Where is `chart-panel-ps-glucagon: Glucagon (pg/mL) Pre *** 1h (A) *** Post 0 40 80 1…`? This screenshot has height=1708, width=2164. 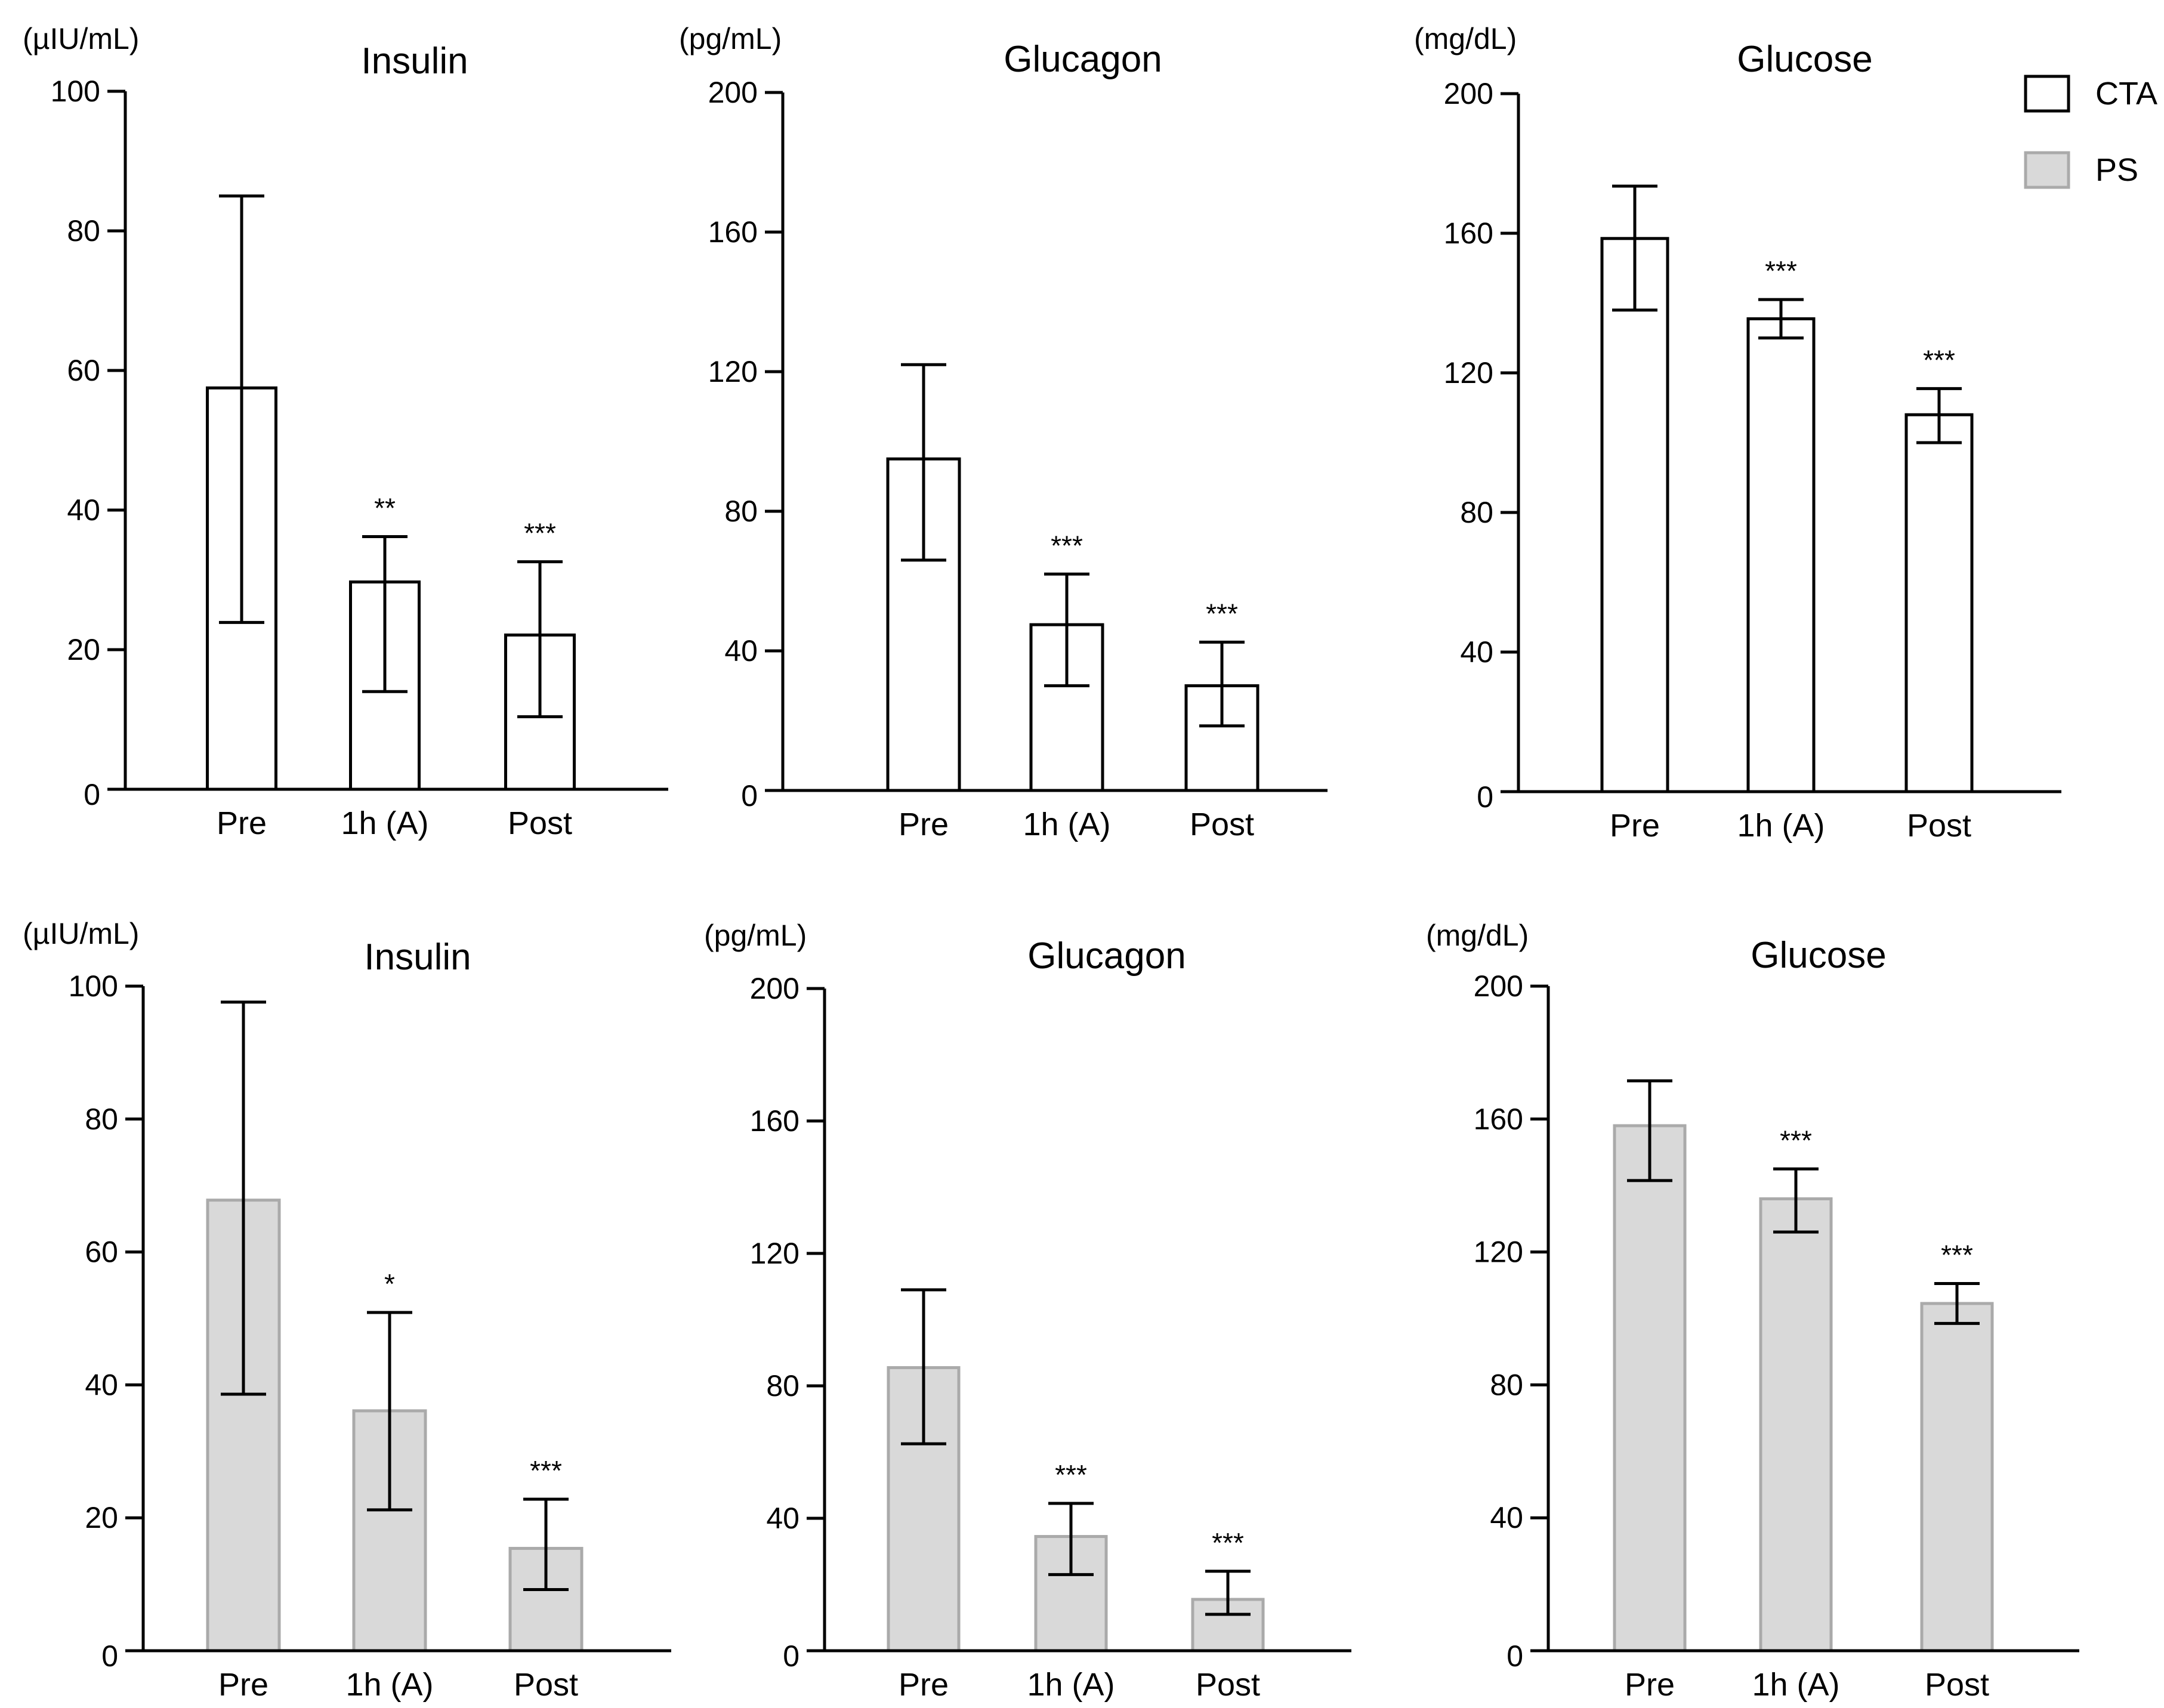 chart-panel-ps-glucagon: Glucagon (pg/mL) Pre *** 1h (A) *** Post 0 40 80 1… is located at coordinates (1027, 1311).